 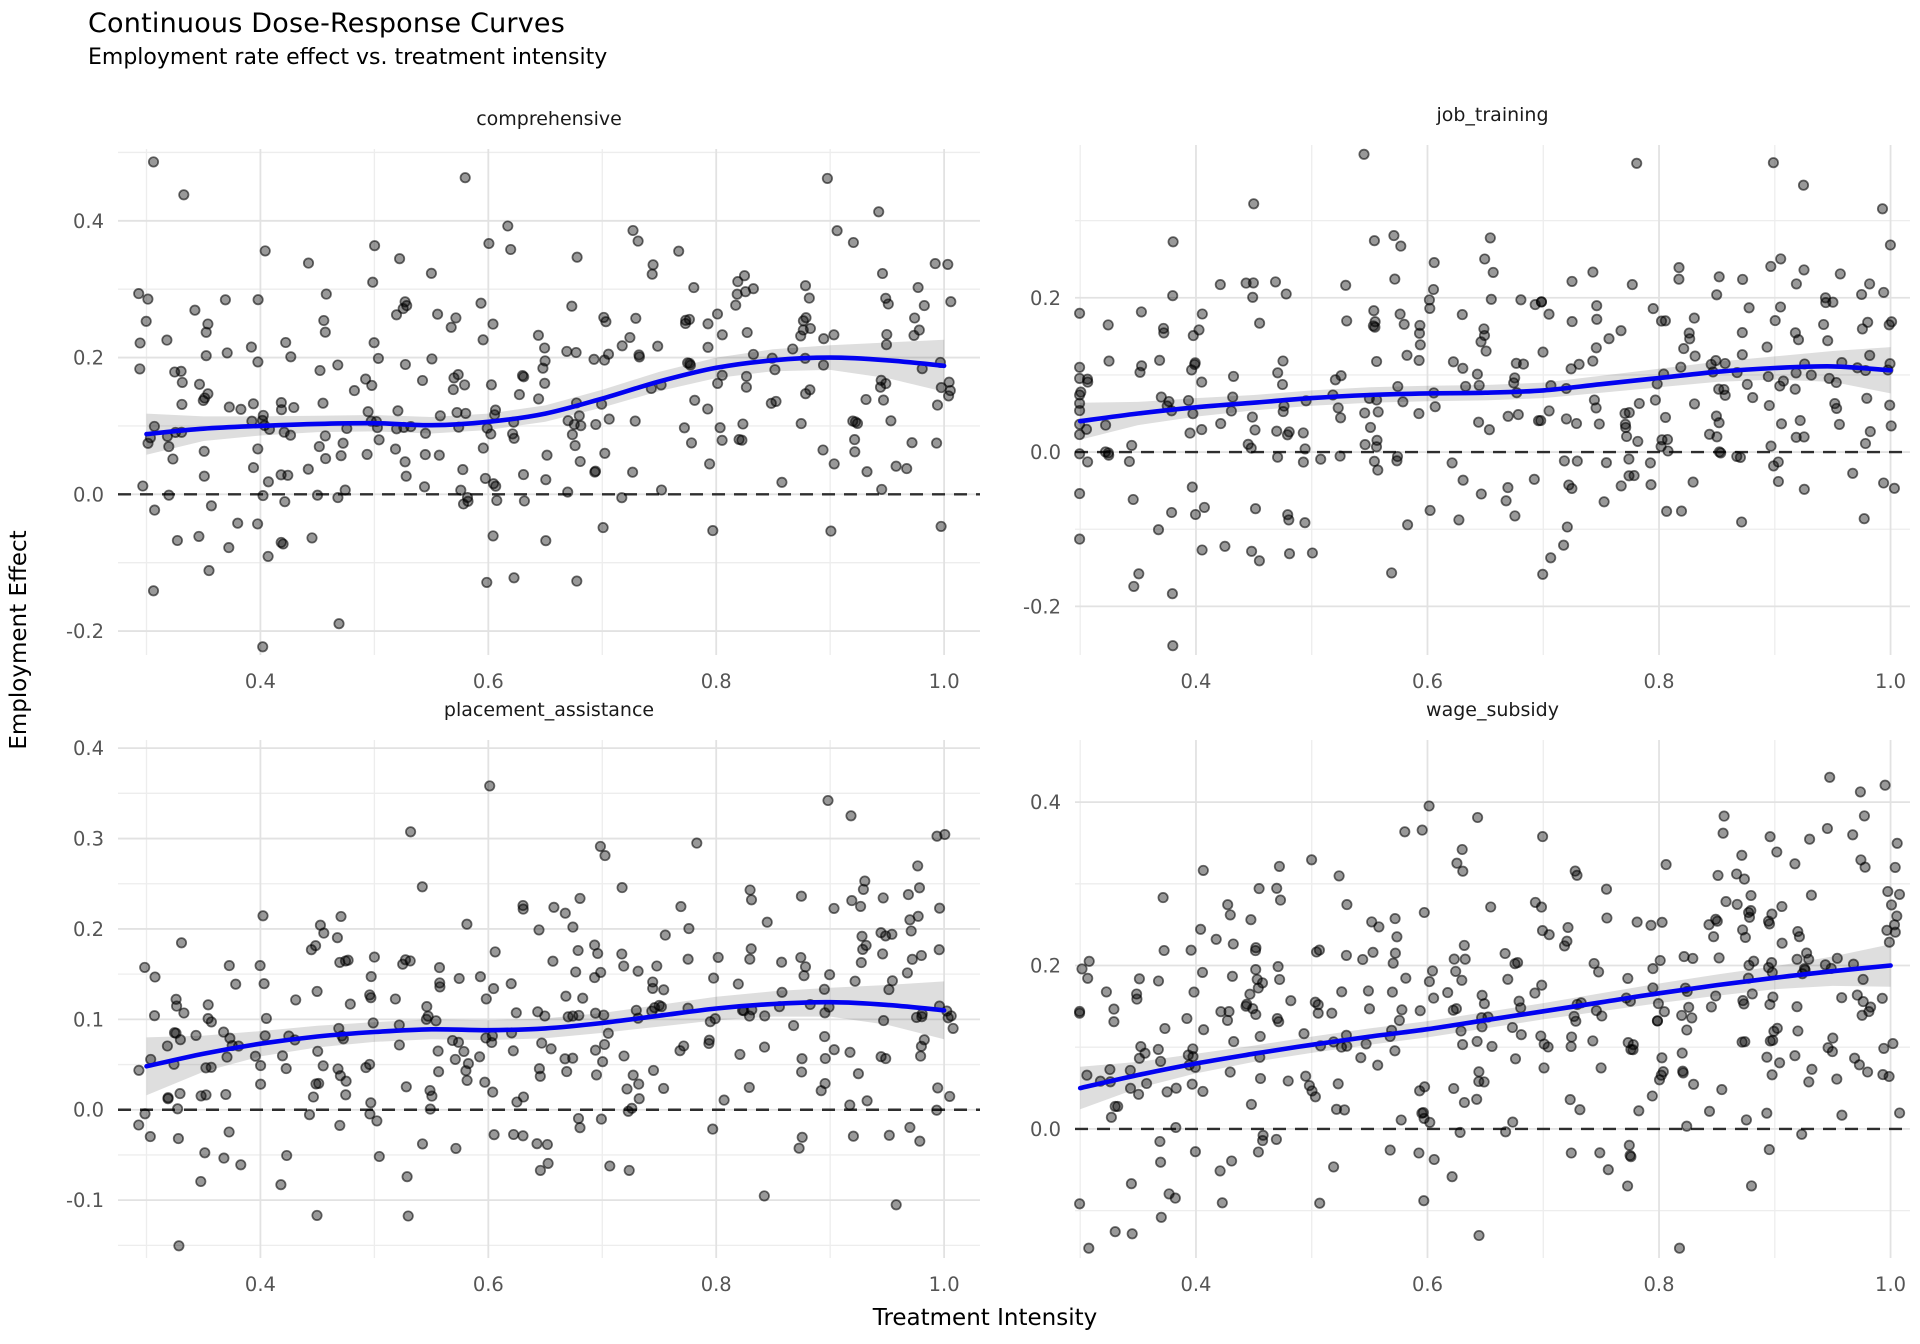 I want to click on chart-title: Continuous Dose-Response Curves, so click(x=326, y=23).